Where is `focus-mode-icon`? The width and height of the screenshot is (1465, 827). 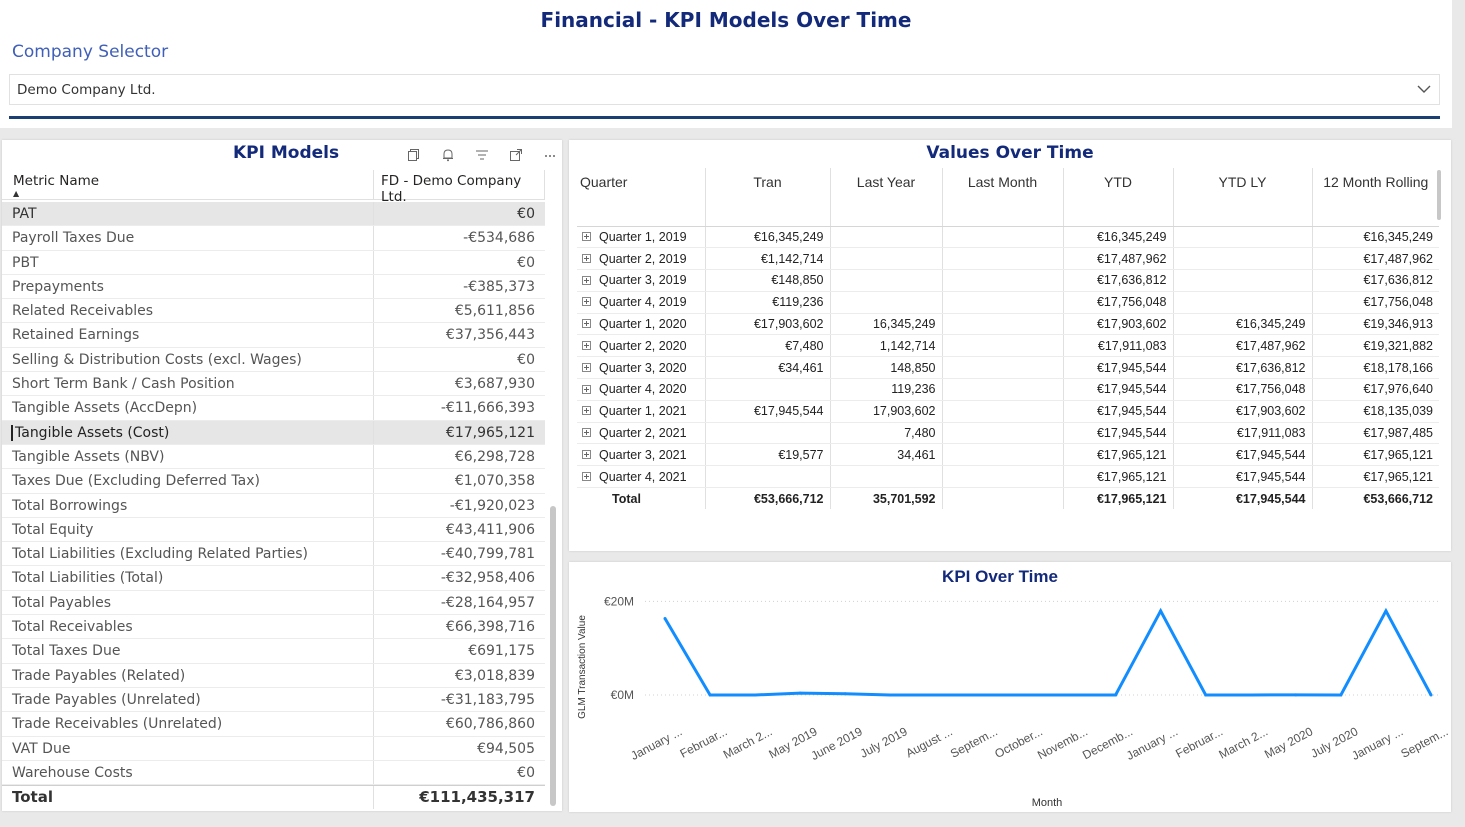
focus-mode-icon is located at coordinates (516, 155).